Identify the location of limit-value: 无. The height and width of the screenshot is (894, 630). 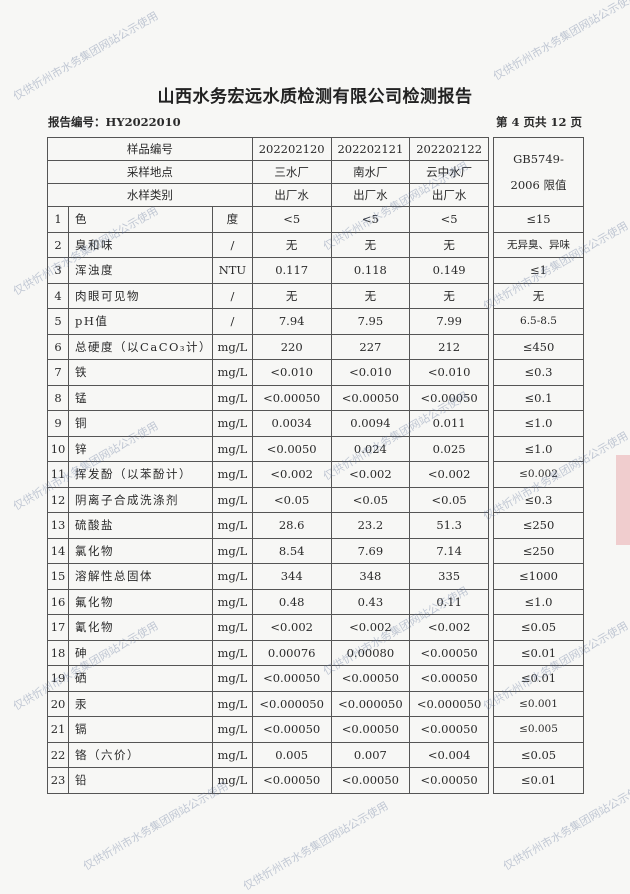
(538, 295).